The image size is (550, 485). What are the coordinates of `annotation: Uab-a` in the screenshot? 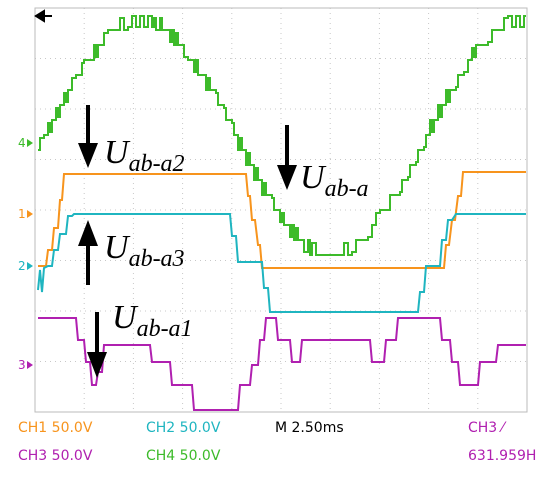 It's located at (334, 180).